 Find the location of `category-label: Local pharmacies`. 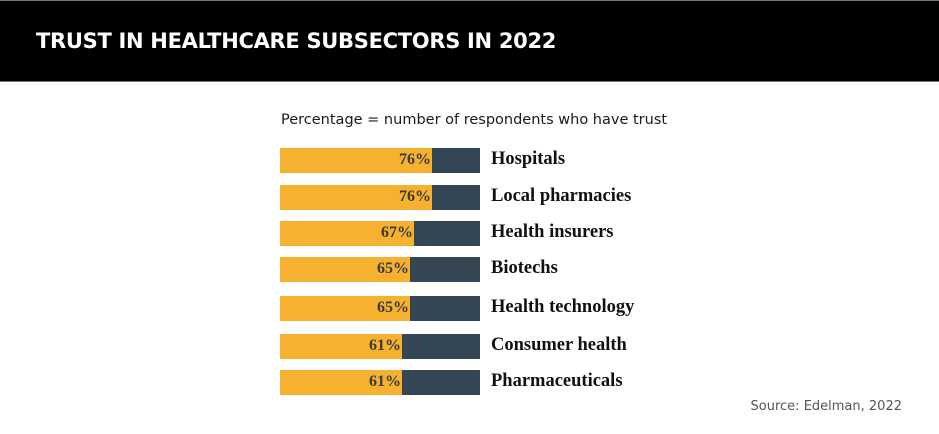

category-label: Local pharmacies is located at coordinates (561, 196).